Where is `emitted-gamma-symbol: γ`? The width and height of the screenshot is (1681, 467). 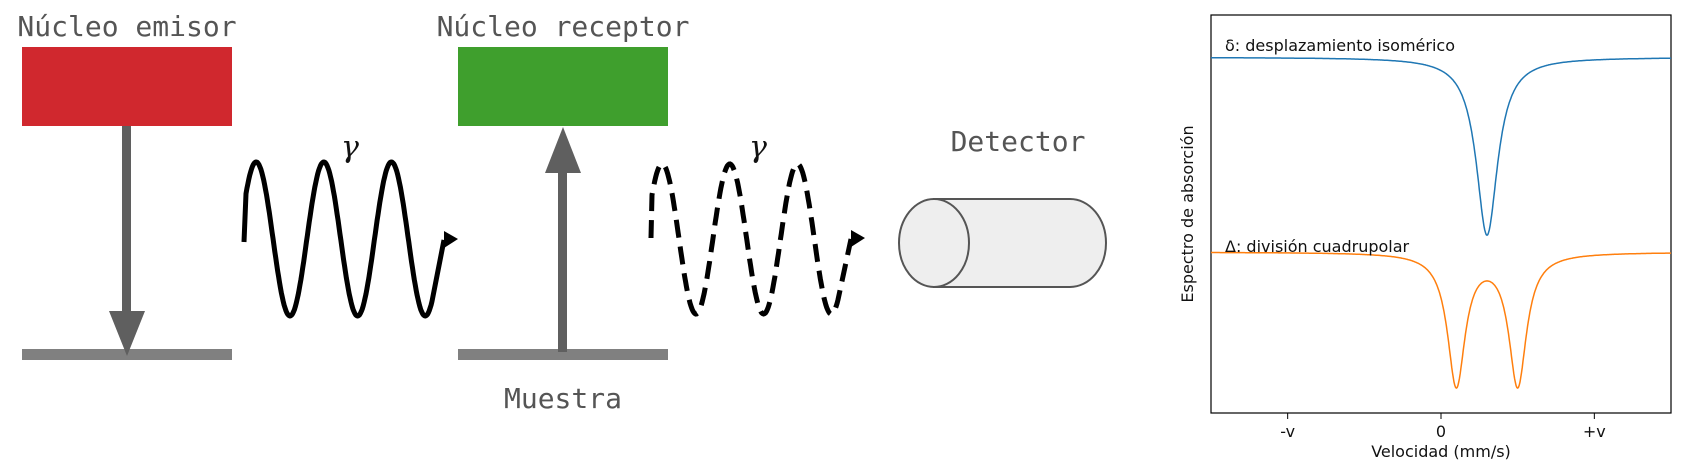
emitted-gamma-symbol: γ is located at coordinates (350, 147).